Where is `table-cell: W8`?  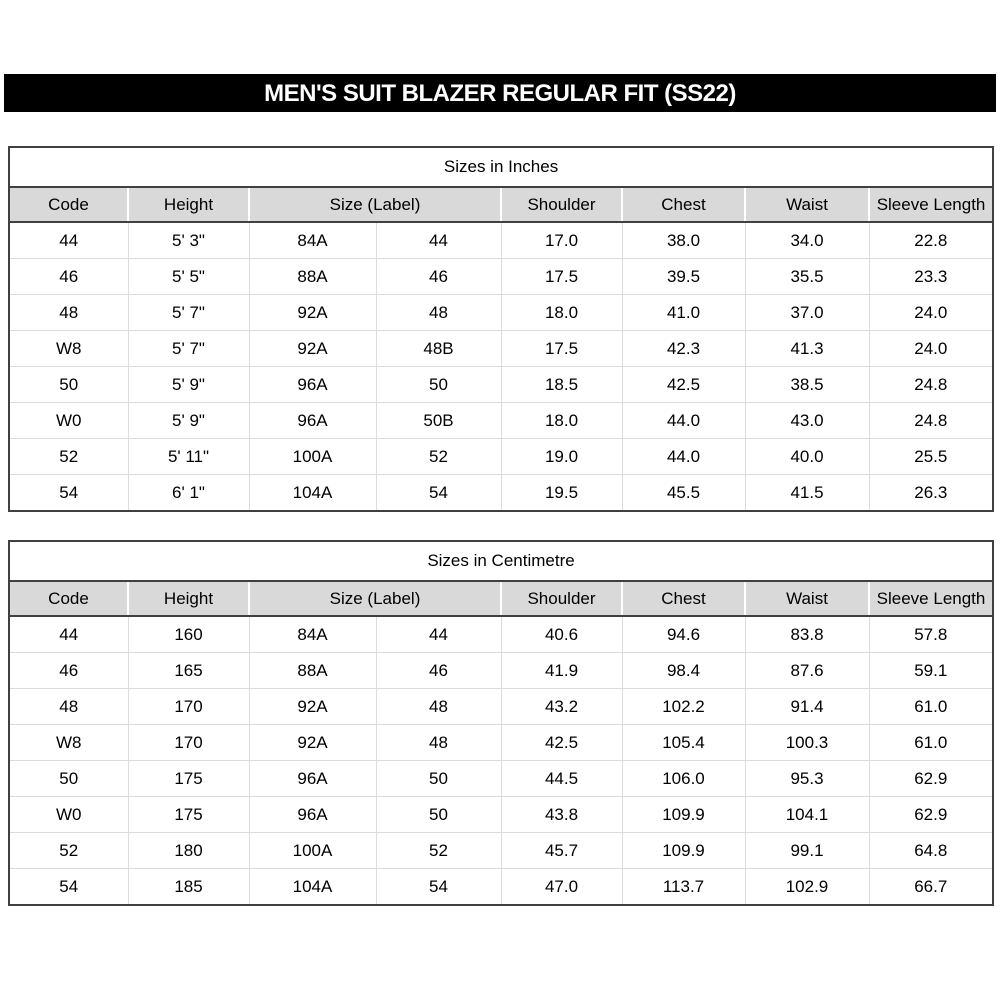
table-cell: W8 is located at coordinates (68, 742).